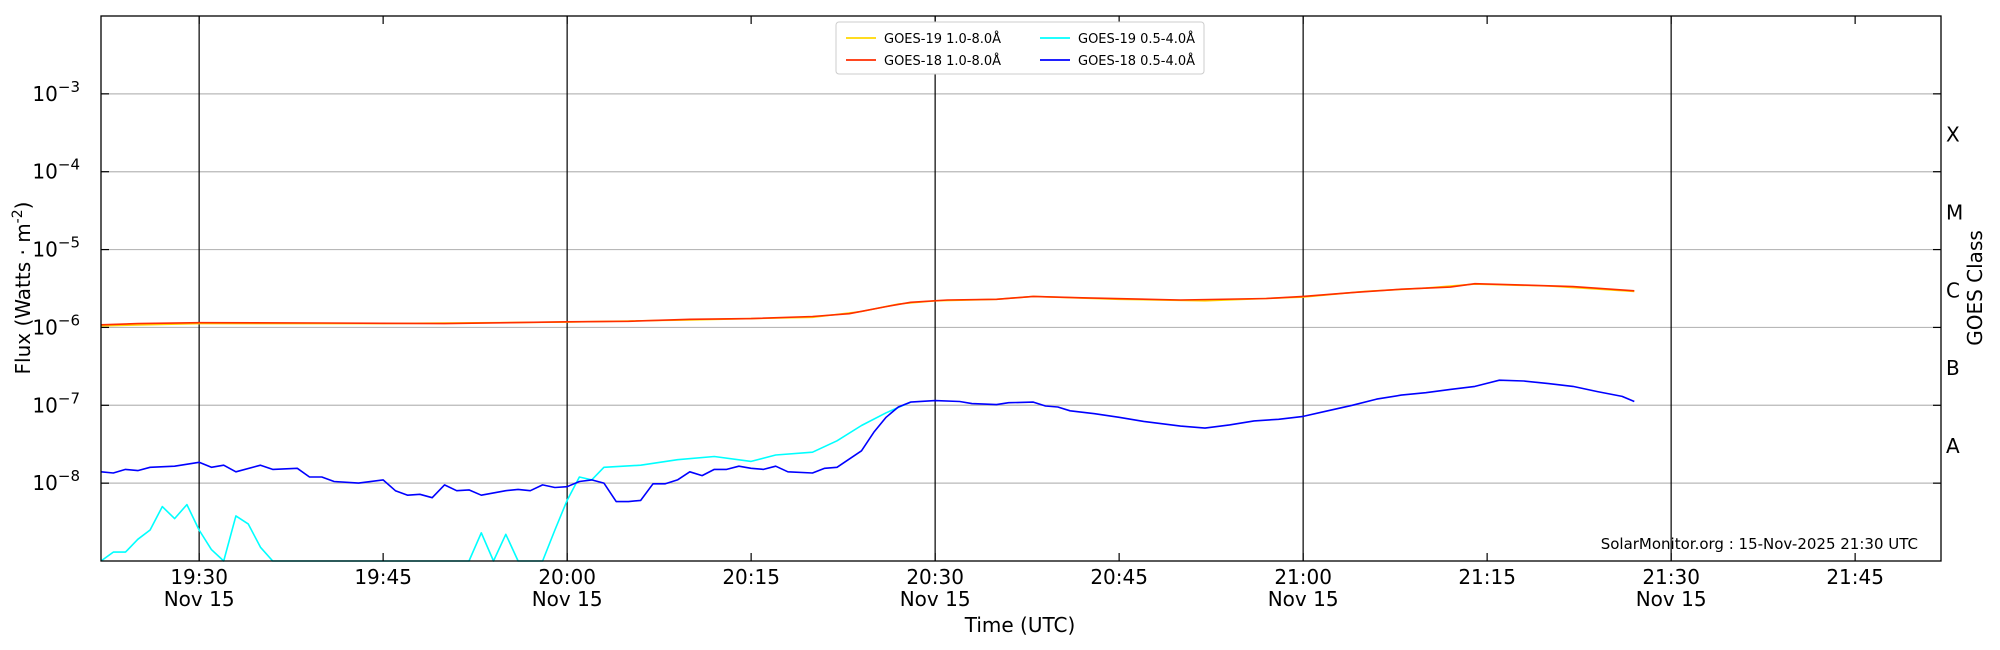  Describe the element at coordinates (199, 577) in the screenshot. I see `x-tick-label: 19:30` at that location.